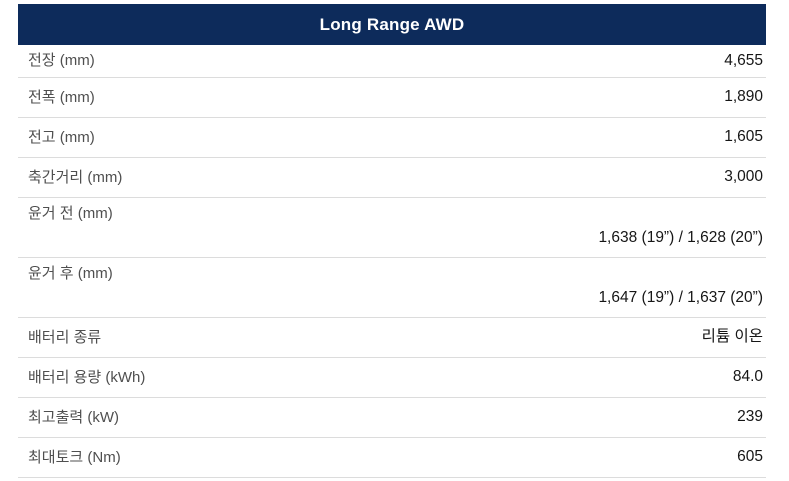 Image resolution: width=789 pixels, height=481 pixels. I want to click on row-value: 1,647 (19”) / 1,637 (20”), so click(680, 298).